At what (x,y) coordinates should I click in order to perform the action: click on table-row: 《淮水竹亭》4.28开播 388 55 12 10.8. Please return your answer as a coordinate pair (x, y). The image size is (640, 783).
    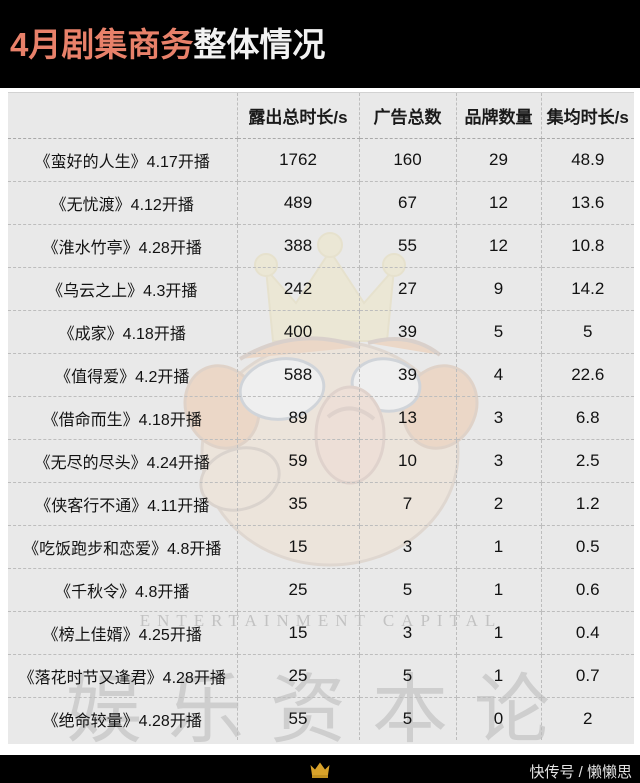
    Looking at the image, I should click on (321, 246).